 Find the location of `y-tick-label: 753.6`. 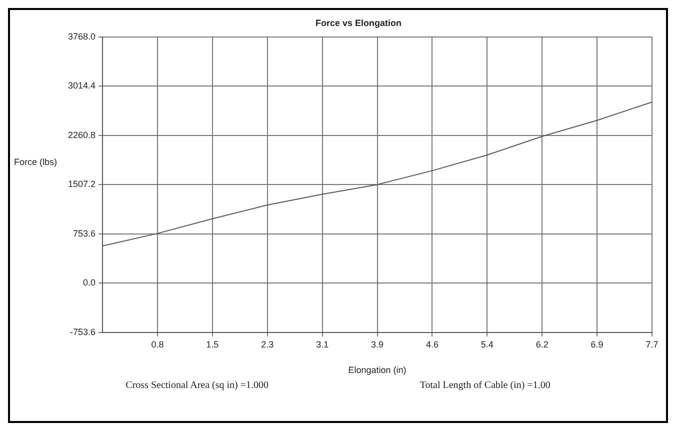

y-tick-label: 753.6 is located at coordinates (84, 233).